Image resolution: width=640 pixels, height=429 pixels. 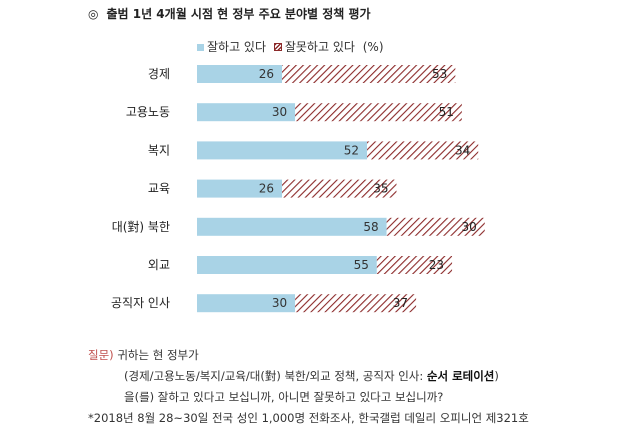 I want to click on legend-label-bad: 잘못하고 있다, so click(x=319, y=47).